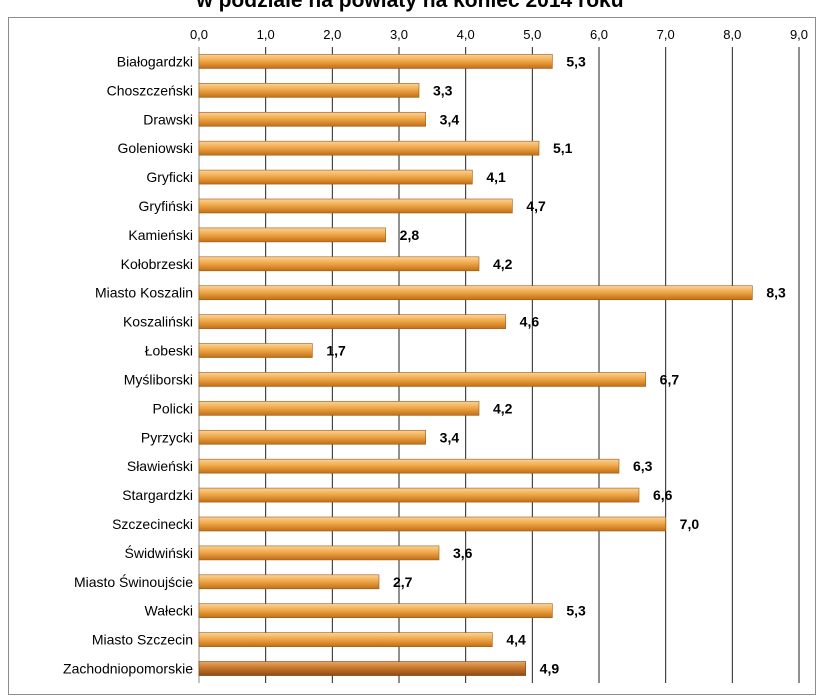 The image size is (820, 700). What do you see at coordinates (159, 552) in the screenshot?
I see `category-label: Świdwiński` at bounding box center [159, 552].